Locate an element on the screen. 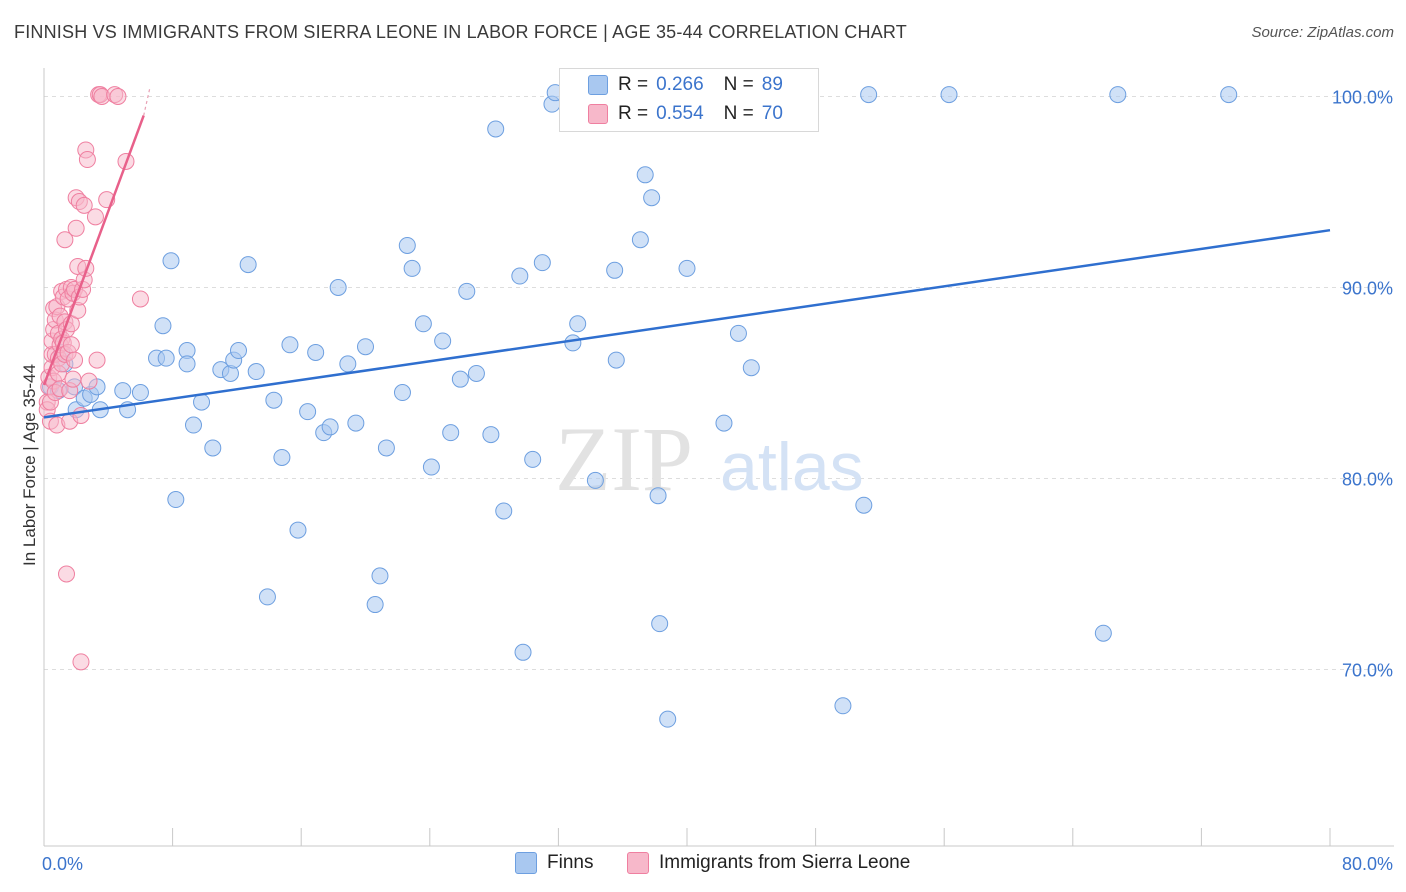 Image resolution: width=1406 pixels, height=892 pixels. legend-n-value: 89 is located at coordinates (772, 84).